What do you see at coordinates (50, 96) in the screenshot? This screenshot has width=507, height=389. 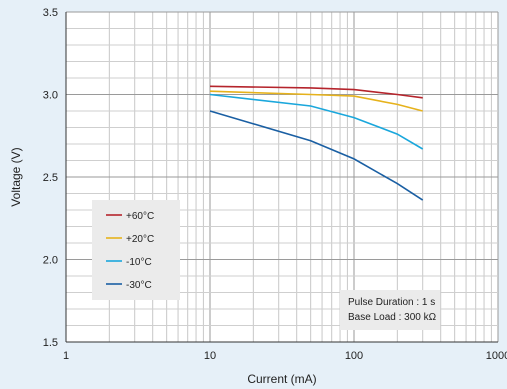 I see `y-tick-label: 3.0` at bounding box center [50, 96].